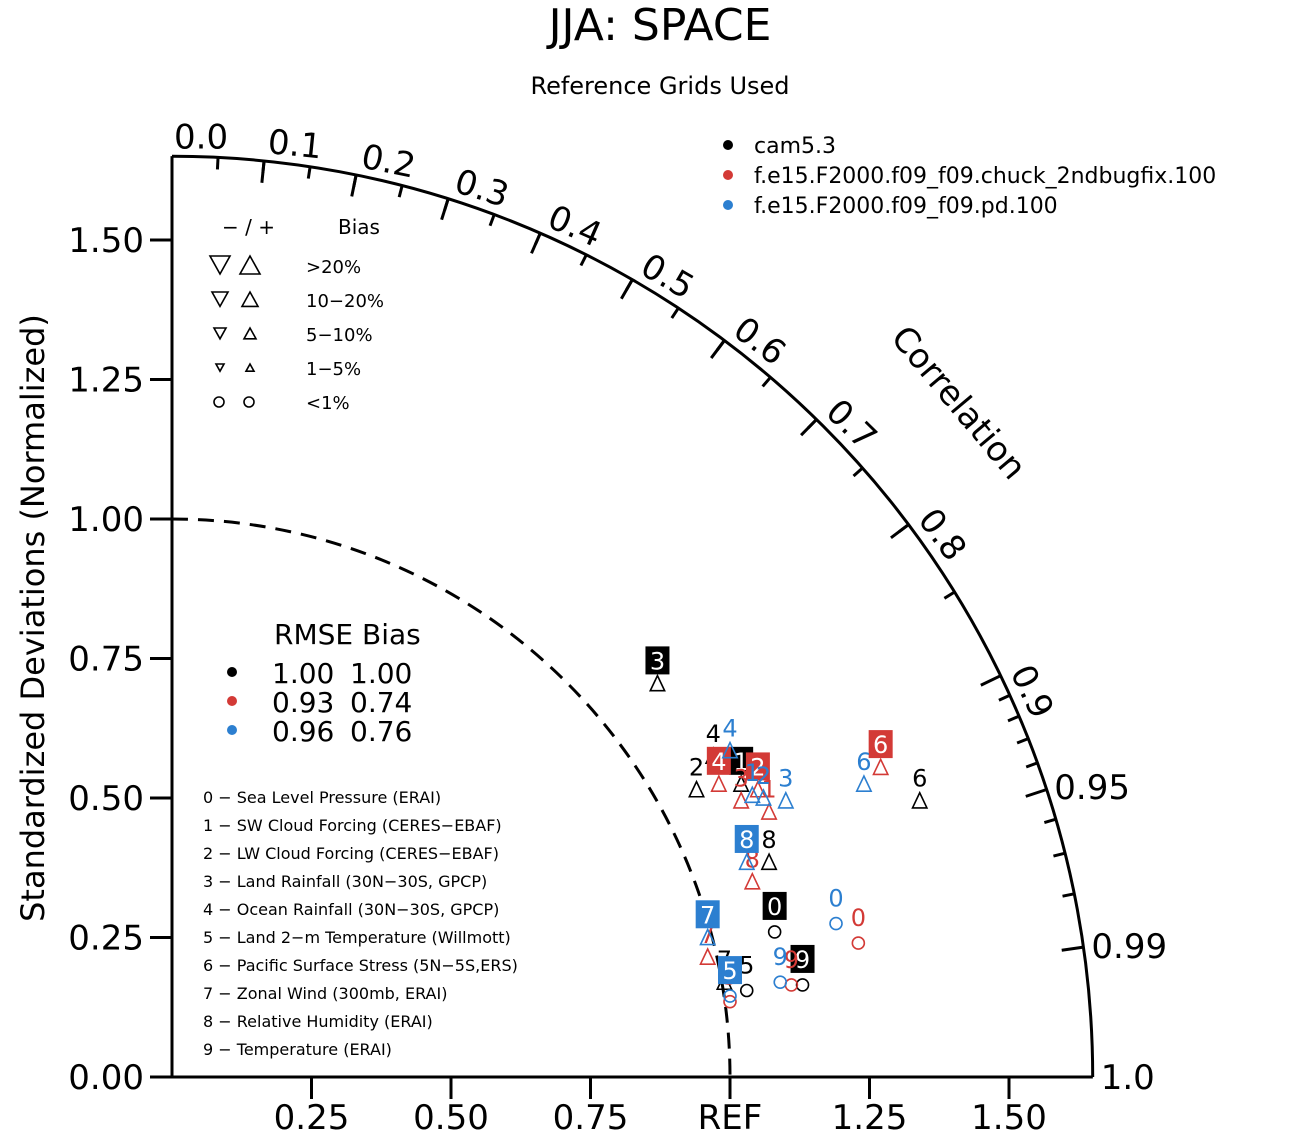 Image resolution: width=1301 pixels, height=1135 pixels. Describe the element at coordinates (906, 206) in the screenshot. I see `legend-label: f.e15.F2000.f09_f09.pd.100` at that location.